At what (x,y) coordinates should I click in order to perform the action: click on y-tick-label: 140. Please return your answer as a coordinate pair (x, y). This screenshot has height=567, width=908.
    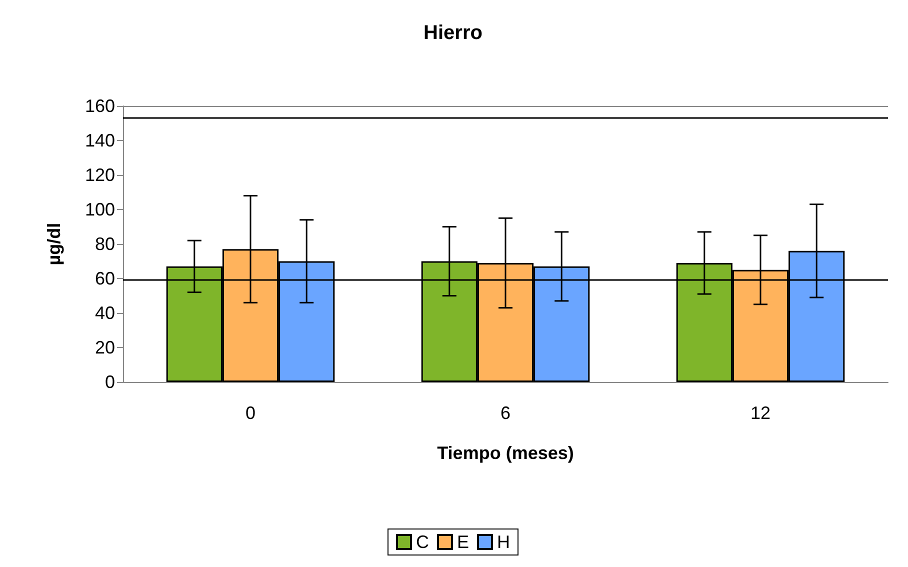
    Looking at the image, I should click on (99, 140).